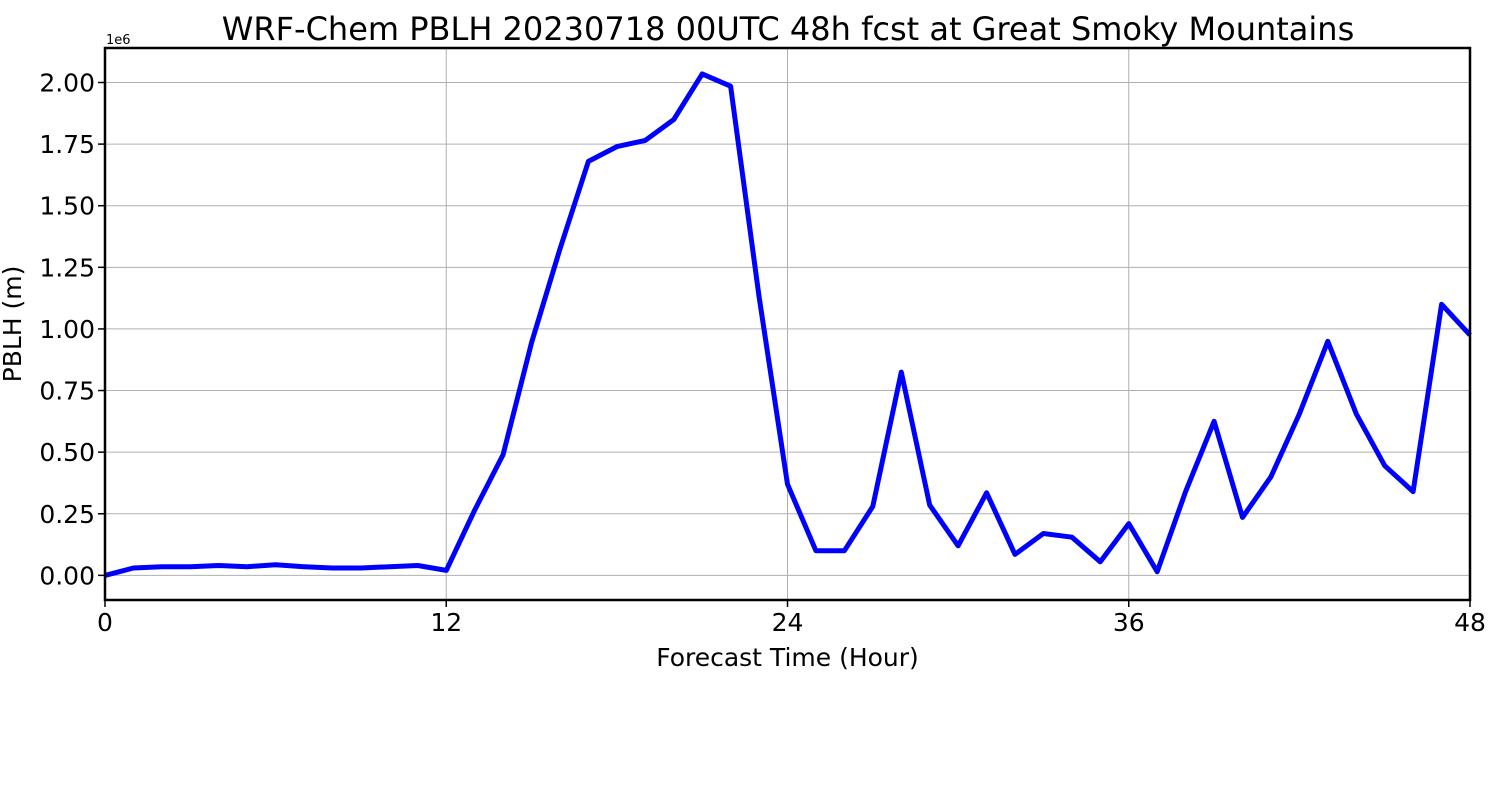 The image size is (1500, 800). What do you see at coordinates (446, 622) in the screenshot?
I see `x-tick-label: 12` at bounding box center [446, 622].